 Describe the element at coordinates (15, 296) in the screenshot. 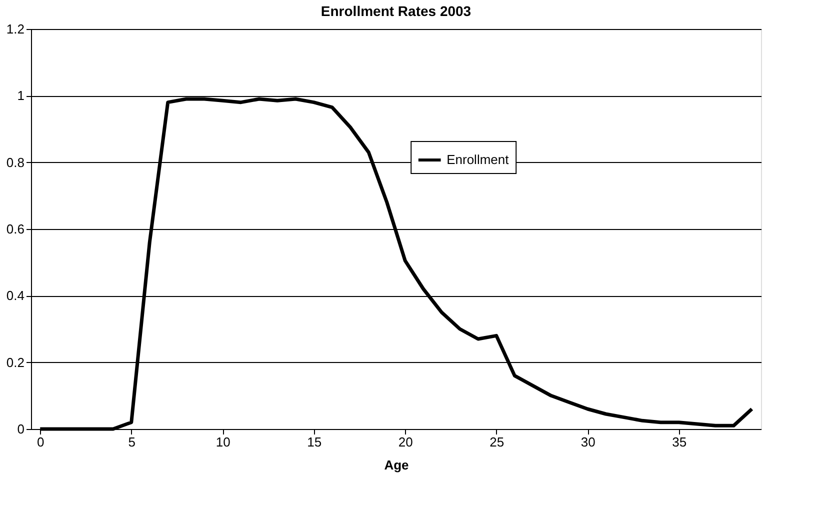

I see `y-tick-label: 0.4` at that location.